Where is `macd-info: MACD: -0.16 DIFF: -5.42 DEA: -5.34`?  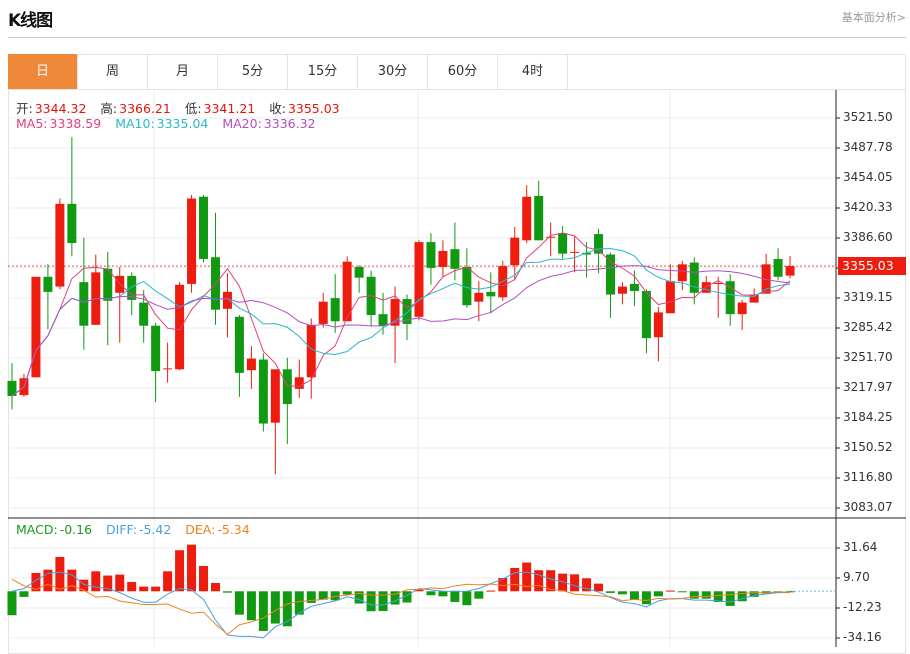 macd-info: MACD: -0.16 DIFF: -5.42 DEA: -5.34 is located at coordinates (134, 529).